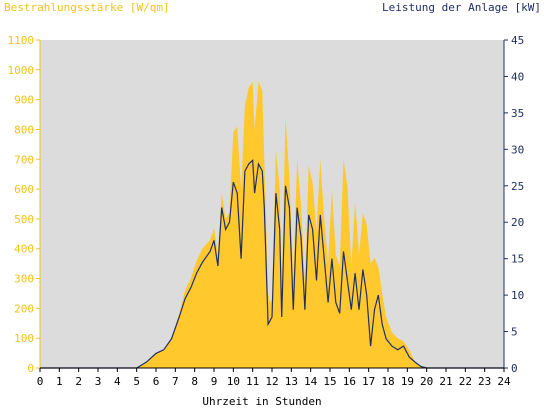  Describe the element at coordinates (445, 381) in the screenshot. I see `x-tick-label: 21` at that location.